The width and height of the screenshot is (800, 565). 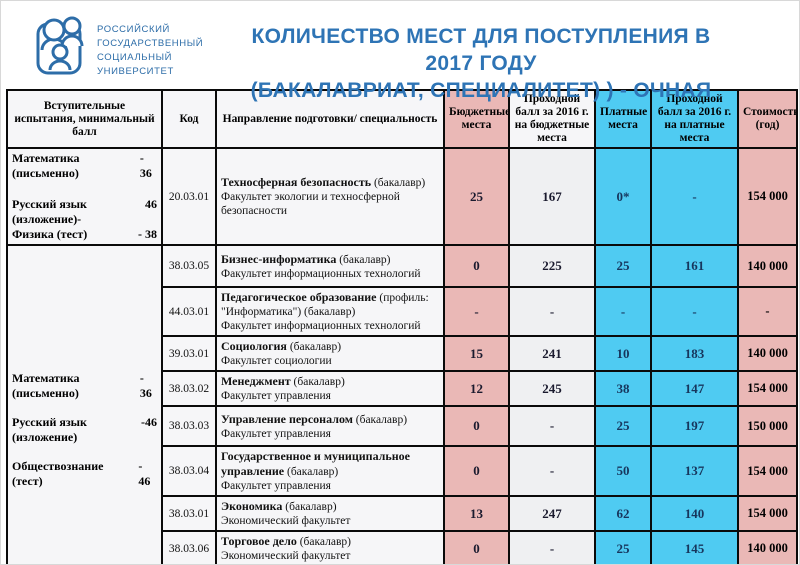 I want to click on cell-budget-score: 245, so click(x=552, y=388).